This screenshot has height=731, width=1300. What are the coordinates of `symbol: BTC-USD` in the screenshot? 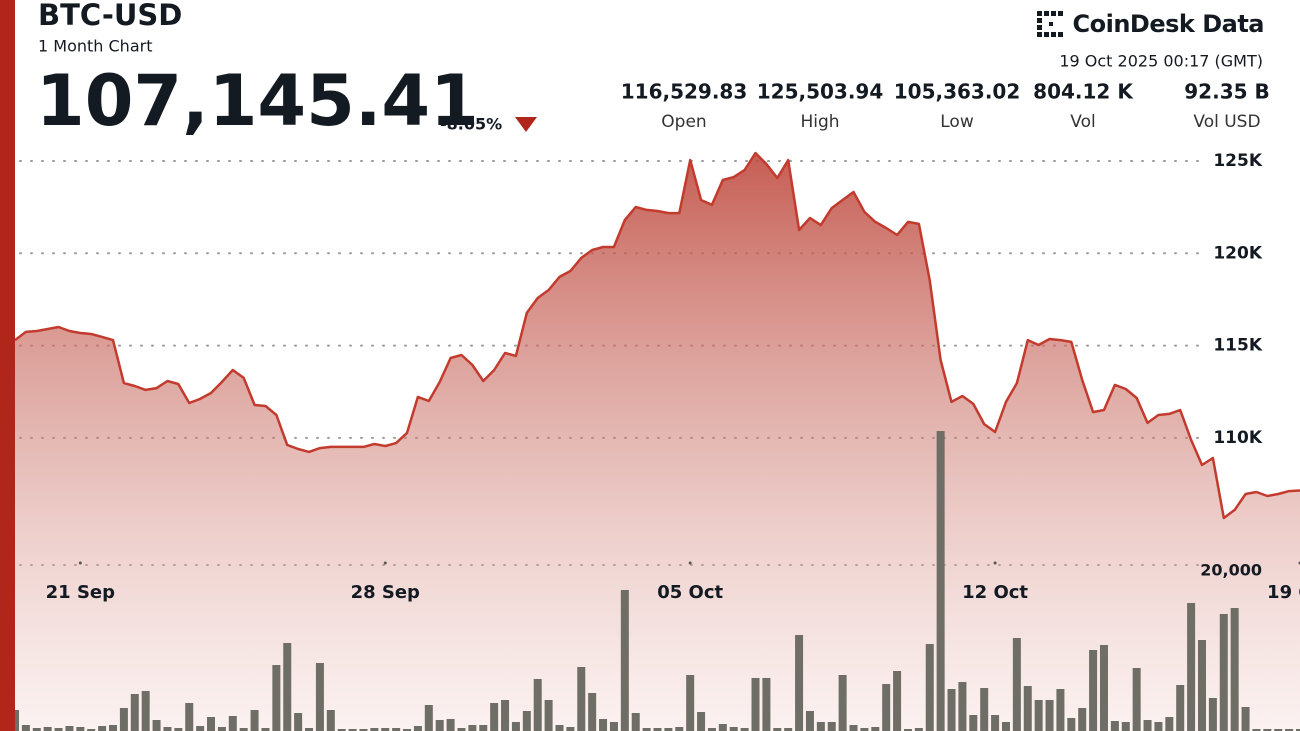 It's located at (110, 16).